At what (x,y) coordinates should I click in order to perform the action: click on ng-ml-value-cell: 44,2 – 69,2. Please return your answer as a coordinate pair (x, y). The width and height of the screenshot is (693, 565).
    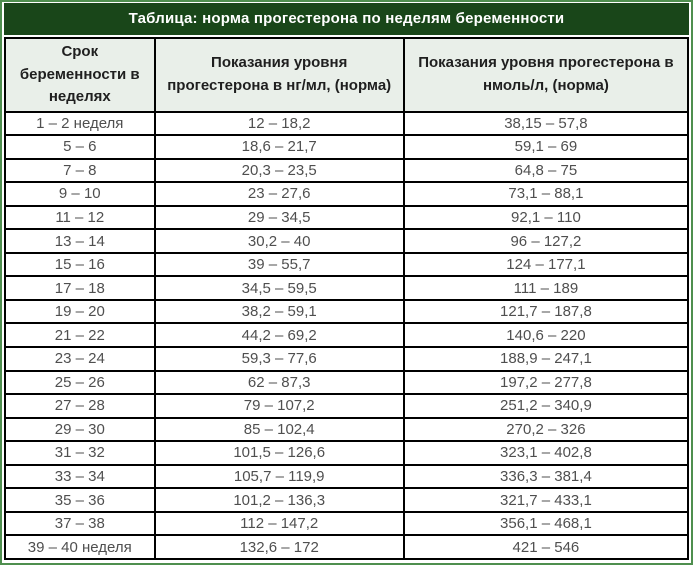
    Looking at the image, I should click on (279, 335).